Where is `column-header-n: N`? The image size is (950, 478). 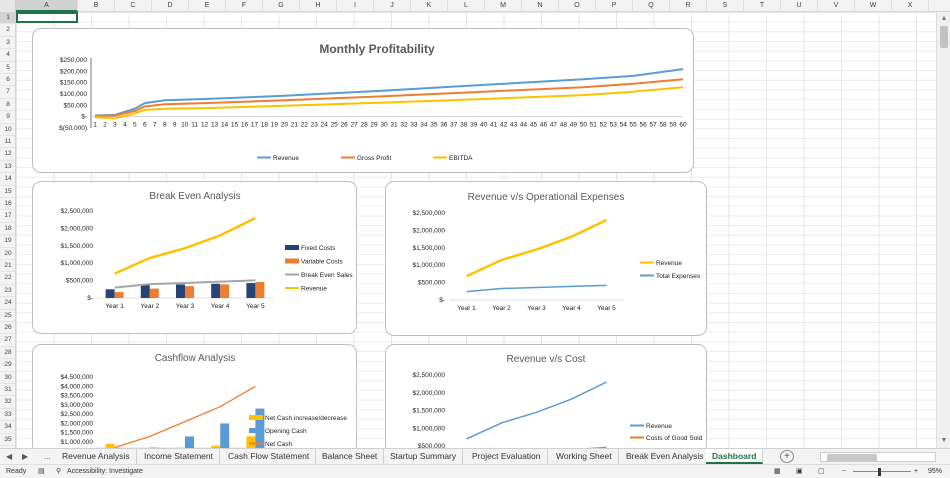 column-header-n: N is located at coordinates (540, 6).